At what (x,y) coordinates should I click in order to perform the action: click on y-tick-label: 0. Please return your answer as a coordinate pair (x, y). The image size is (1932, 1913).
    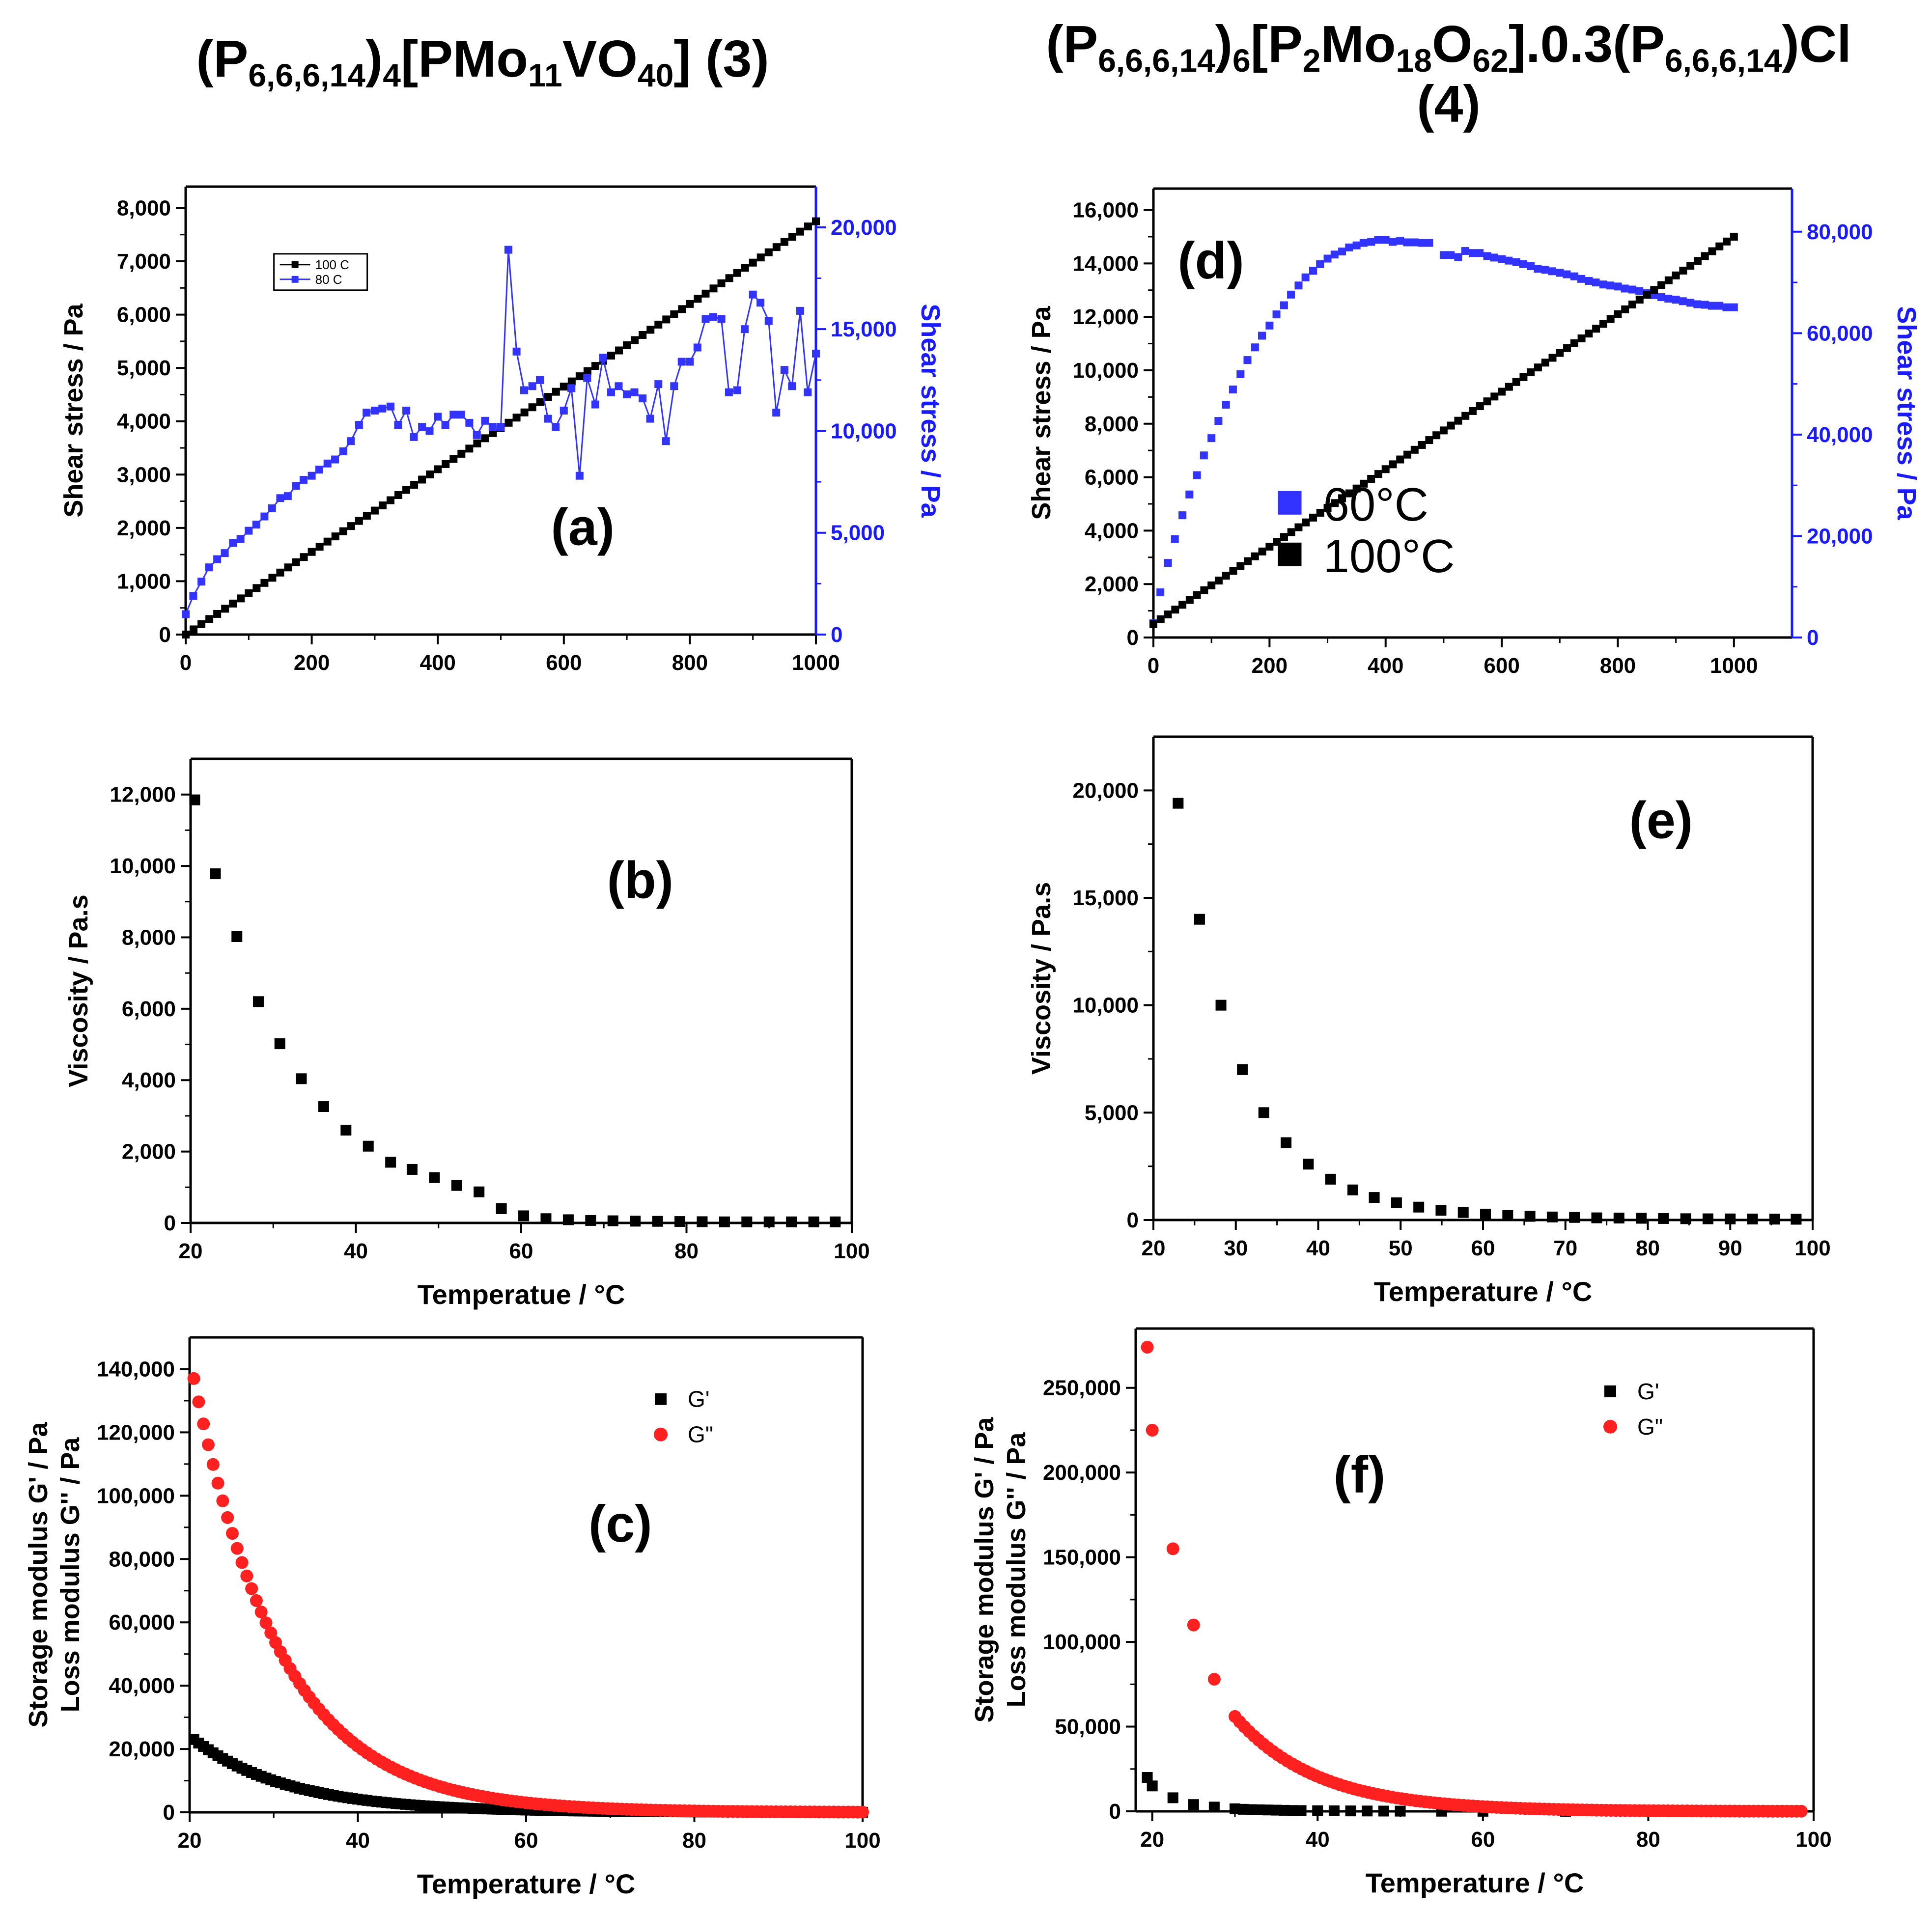
    Looking at the image, I should click on (1133, 1220).